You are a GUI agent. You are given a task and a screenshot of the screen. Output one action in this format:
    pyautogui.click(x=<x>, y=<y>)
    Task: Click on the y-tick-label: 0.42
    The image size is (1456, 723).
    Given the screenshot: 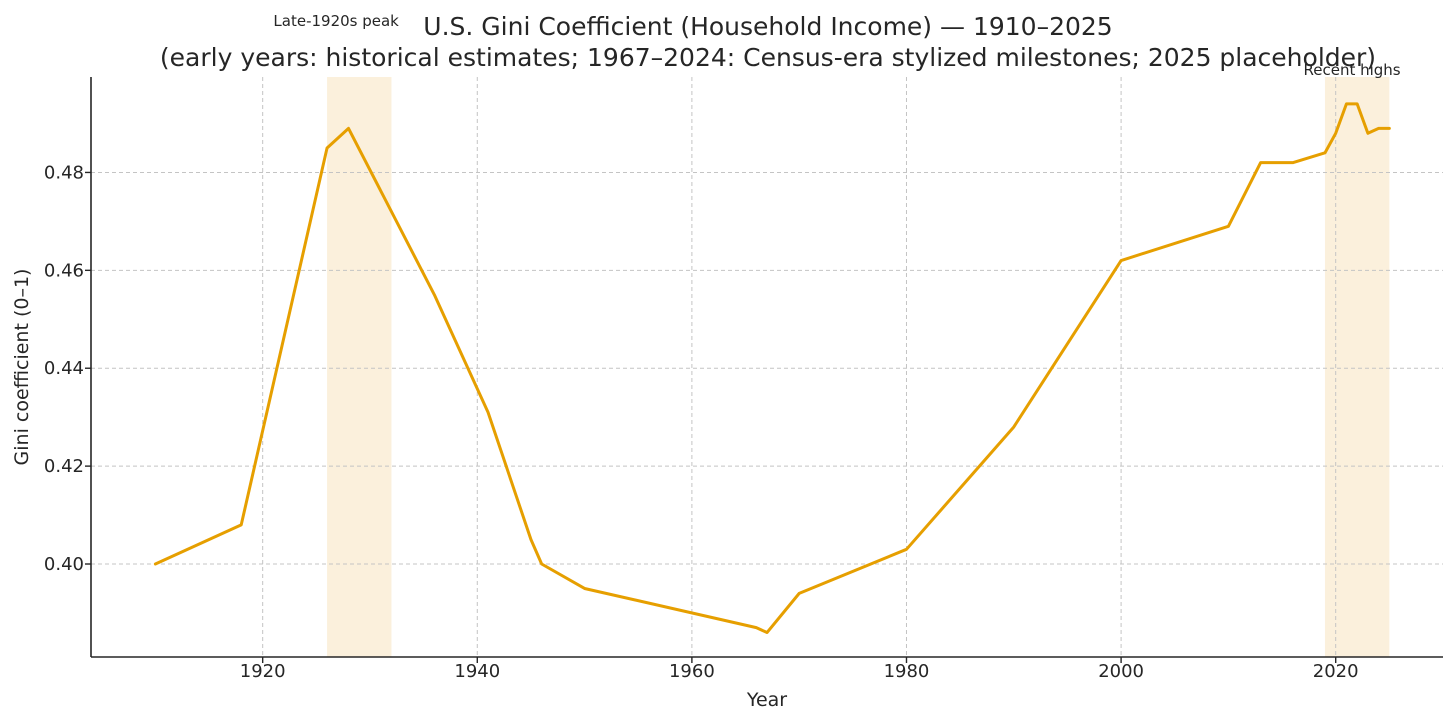 What is the action you would take?
    pyautogui.click(x=64, y=466)
    